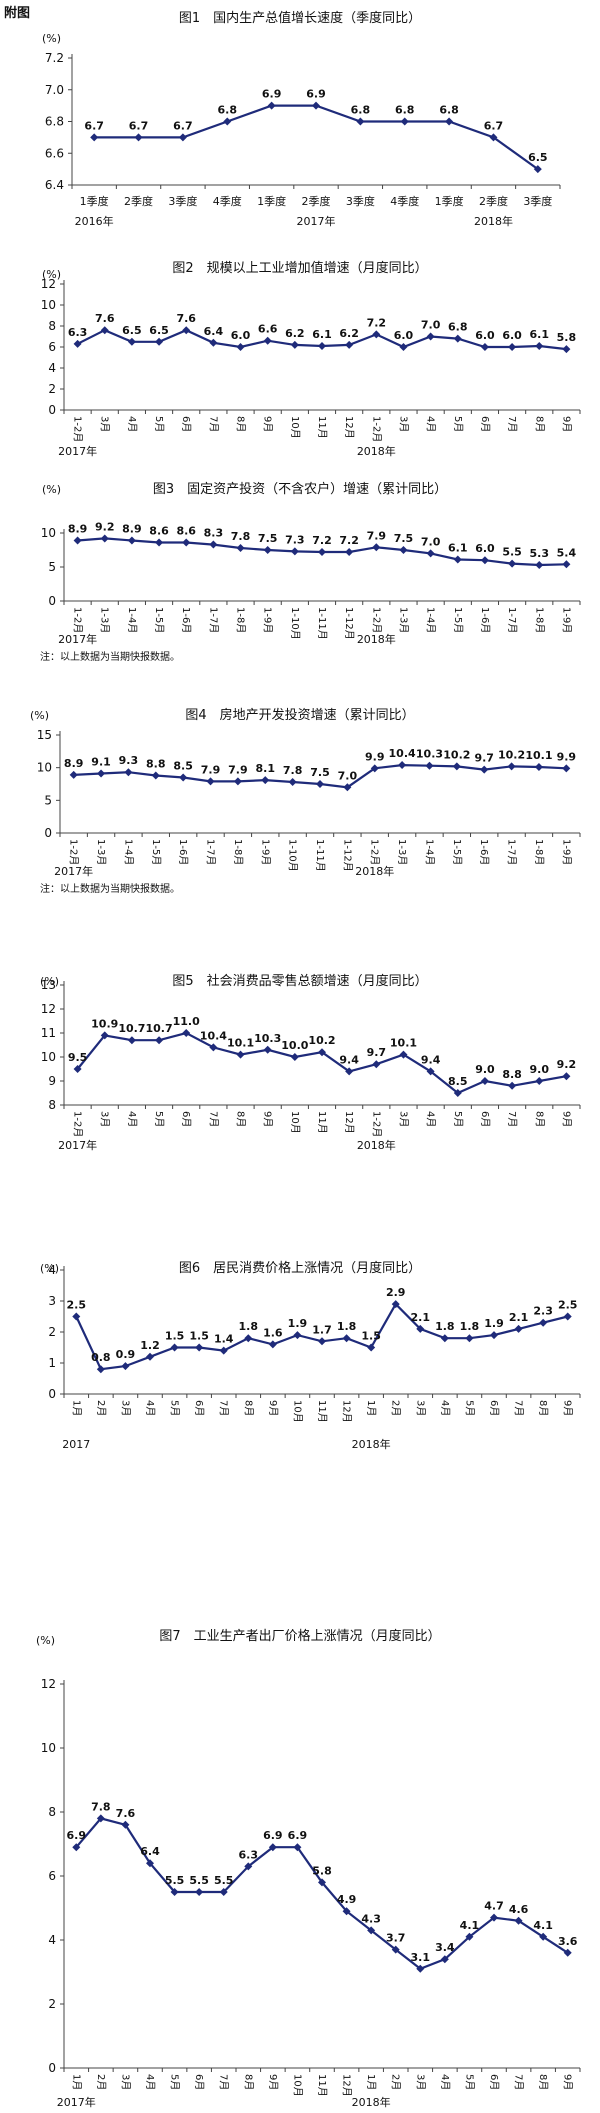 This screenshot has height=2113, width=600. I want to click on x-tick-label: 1-6月, so click(484, 852).